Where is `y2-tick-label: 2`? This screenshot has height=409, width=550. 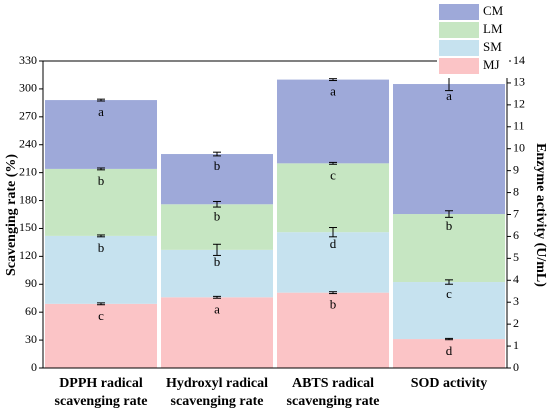 y2-tick-label: 2 is located at coordinates (516, 323).